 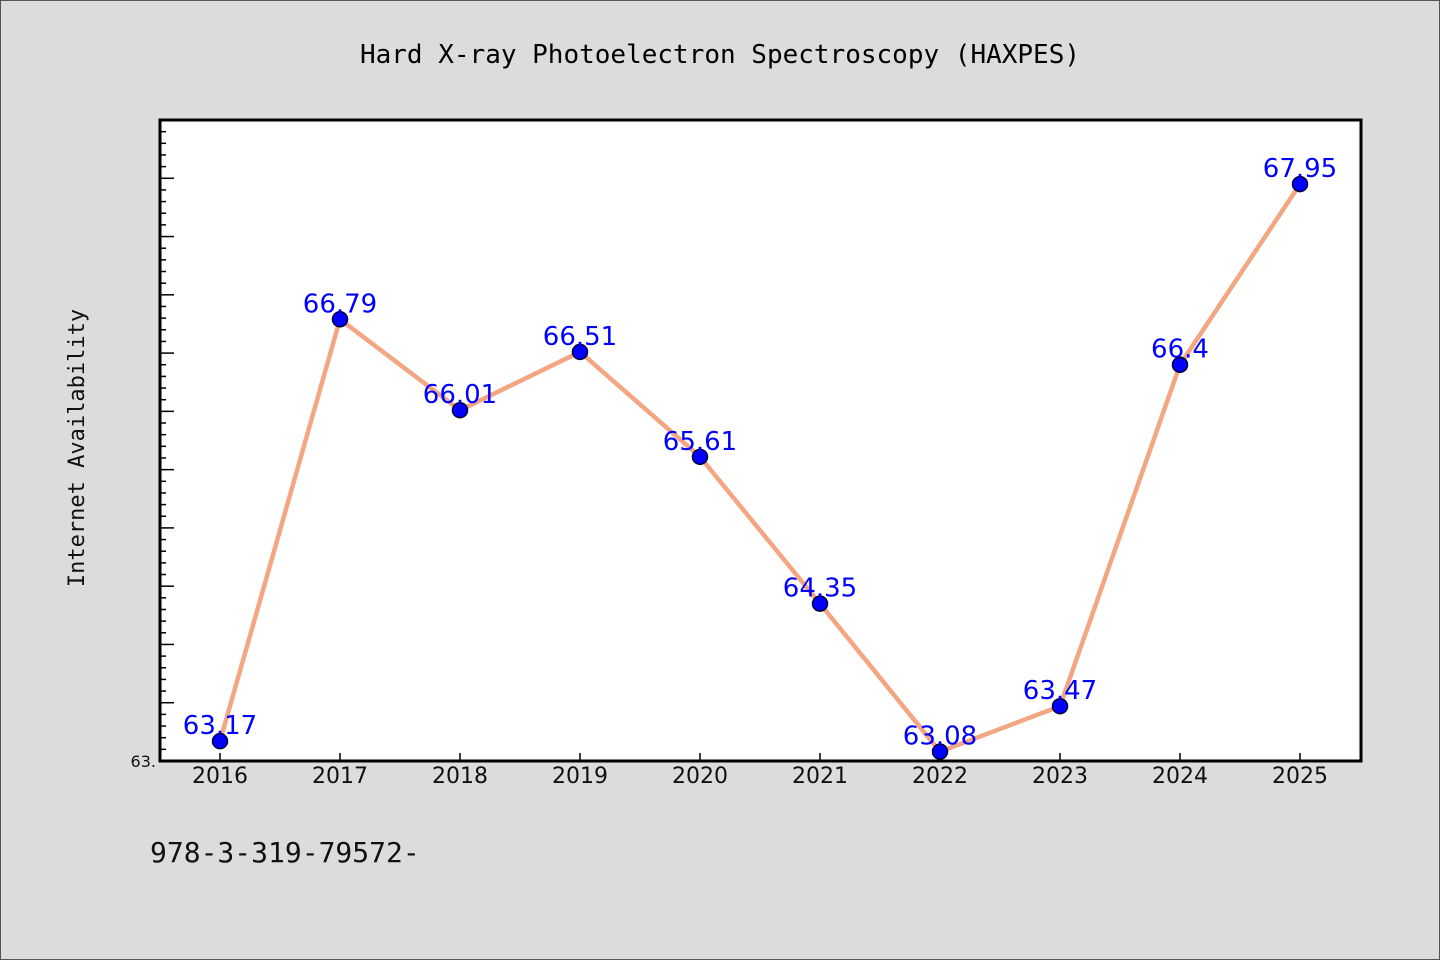 What do you see at coordinates (1060, 776) in the screenshot?
I see `x-tick-label: 2023` at bounding box center [1060, 776].